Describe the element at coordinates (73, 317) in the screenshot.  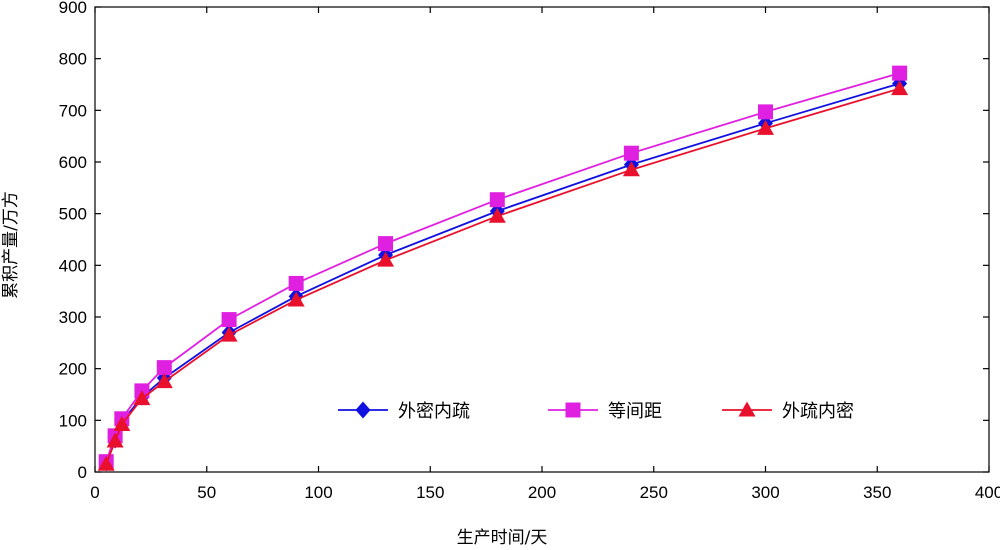
I see `y-tick-label: 300` at that location.